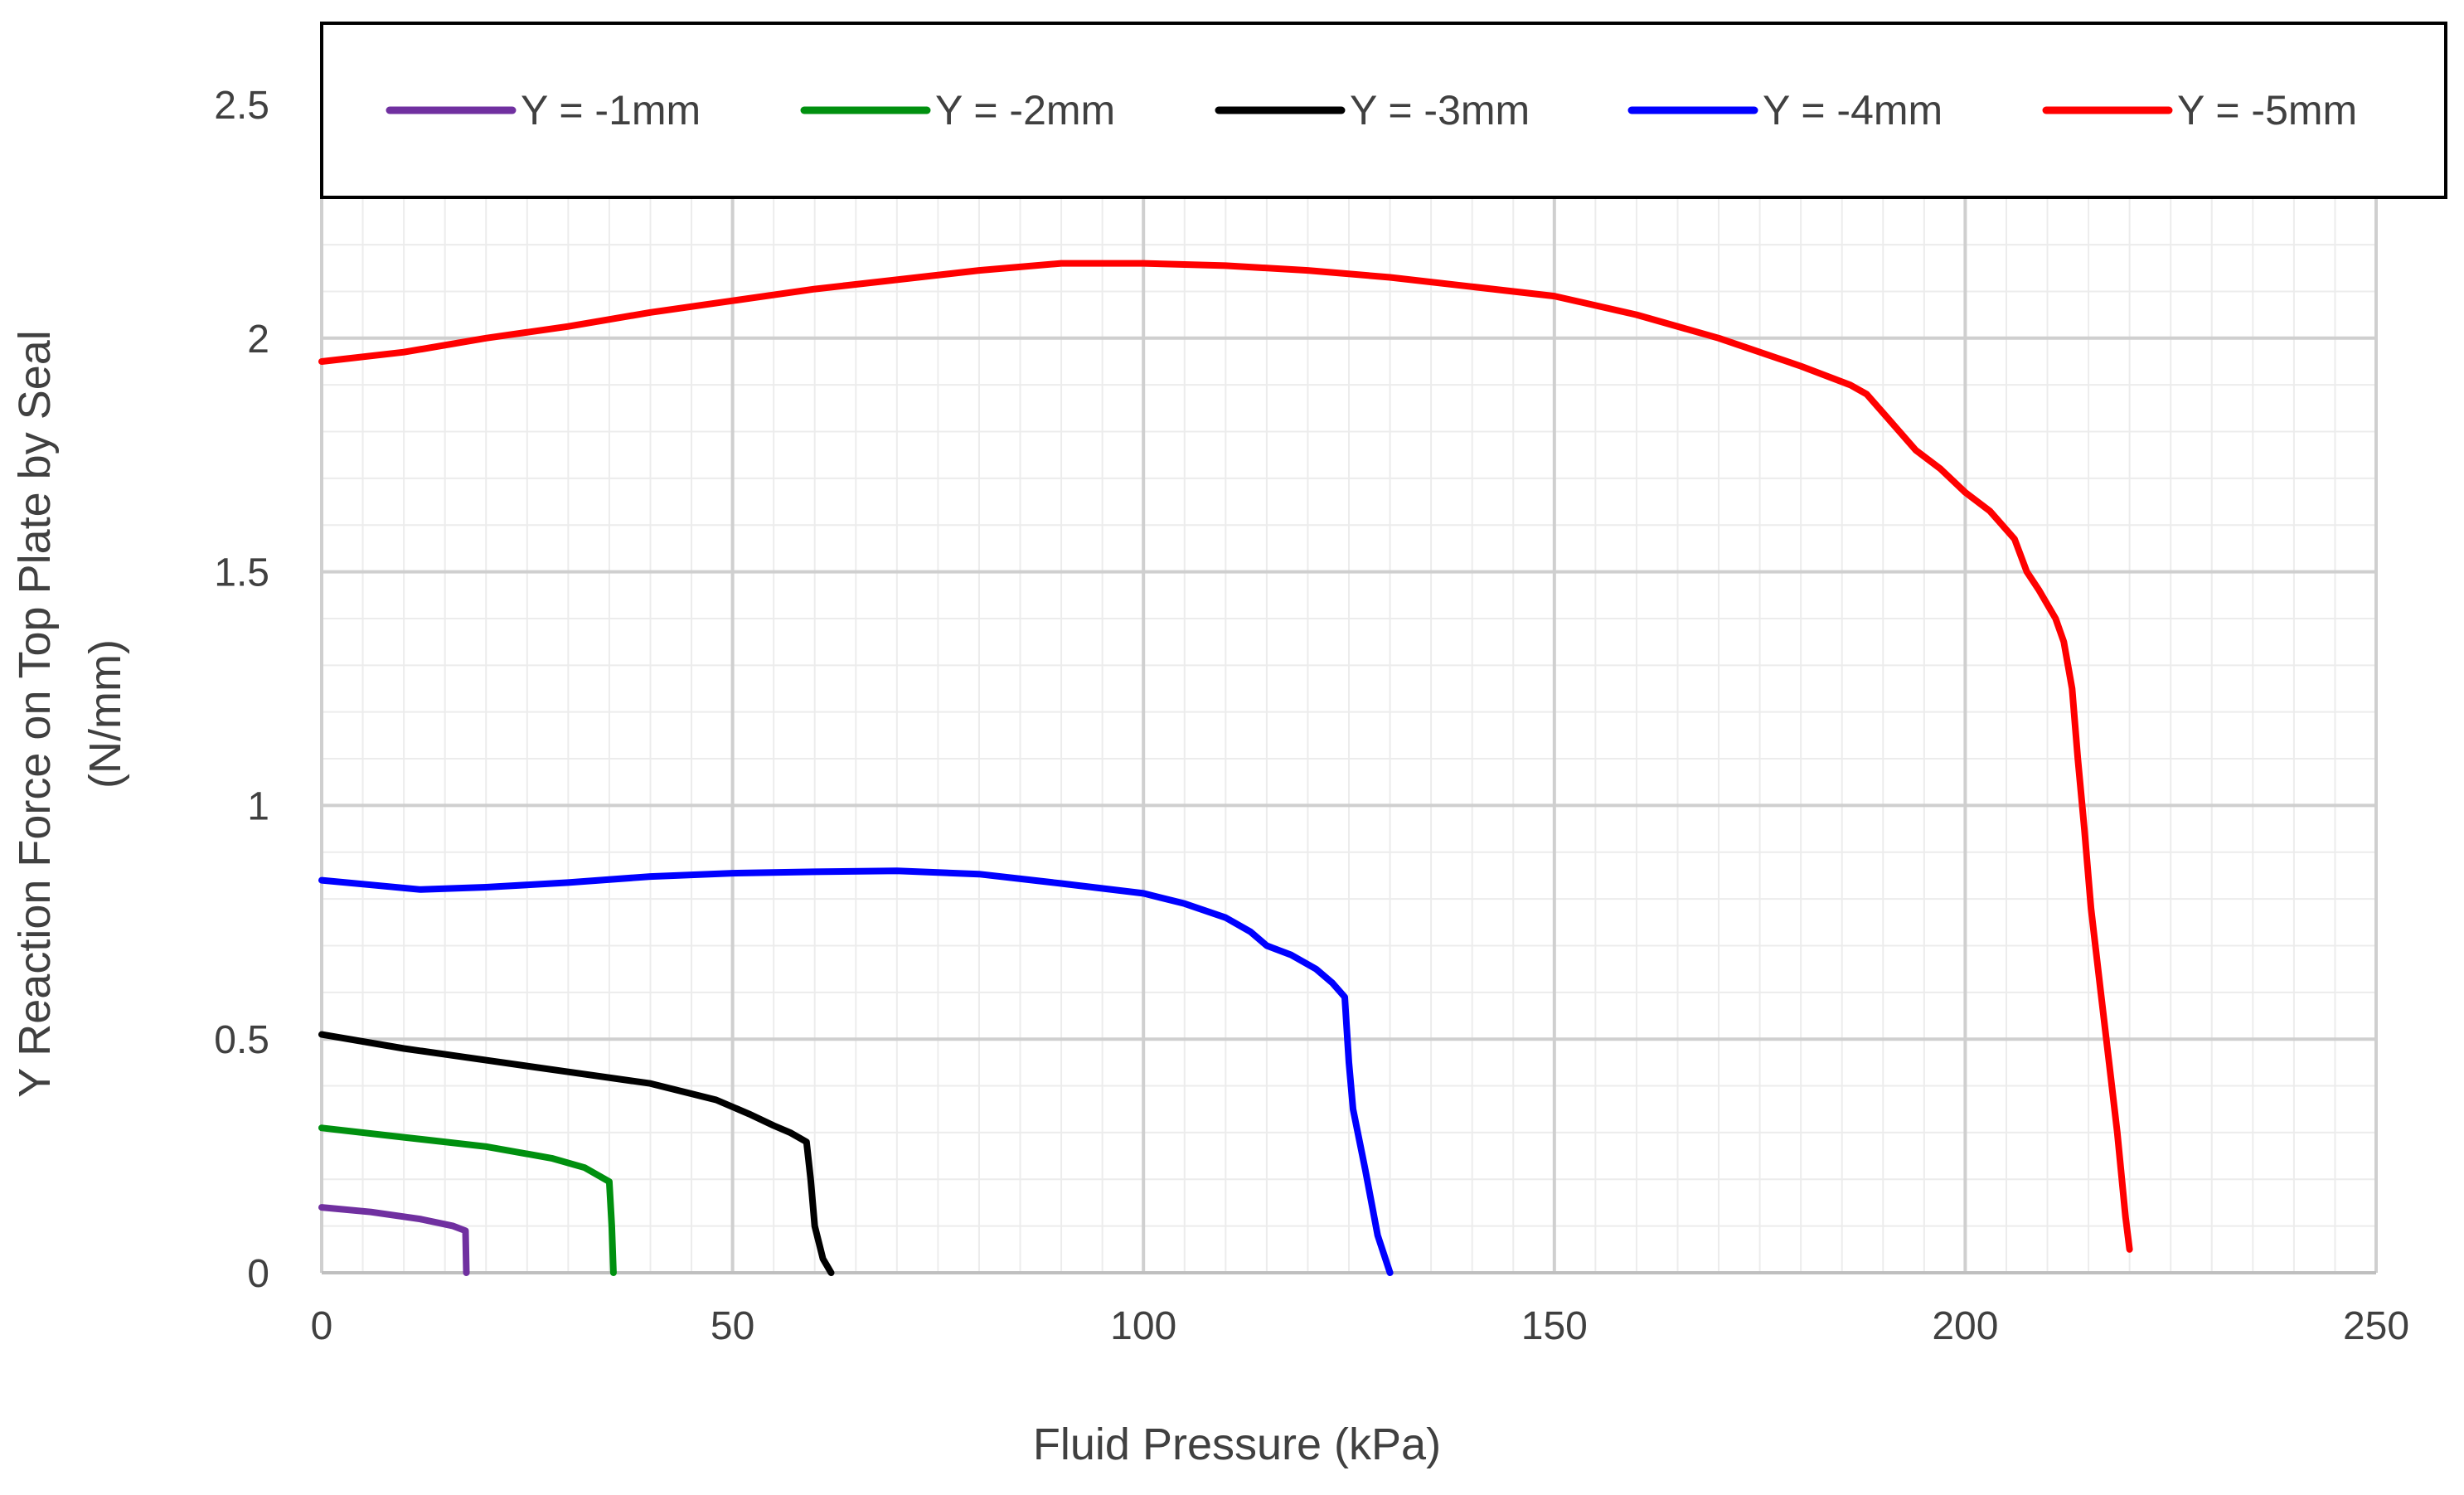 Image resolution: width=2464 pixels, height=1495 pixels. Describe the element at coordinates (1440, 110) in the screenshot. I see `legend-label-3: Y = -3mm` at that location.